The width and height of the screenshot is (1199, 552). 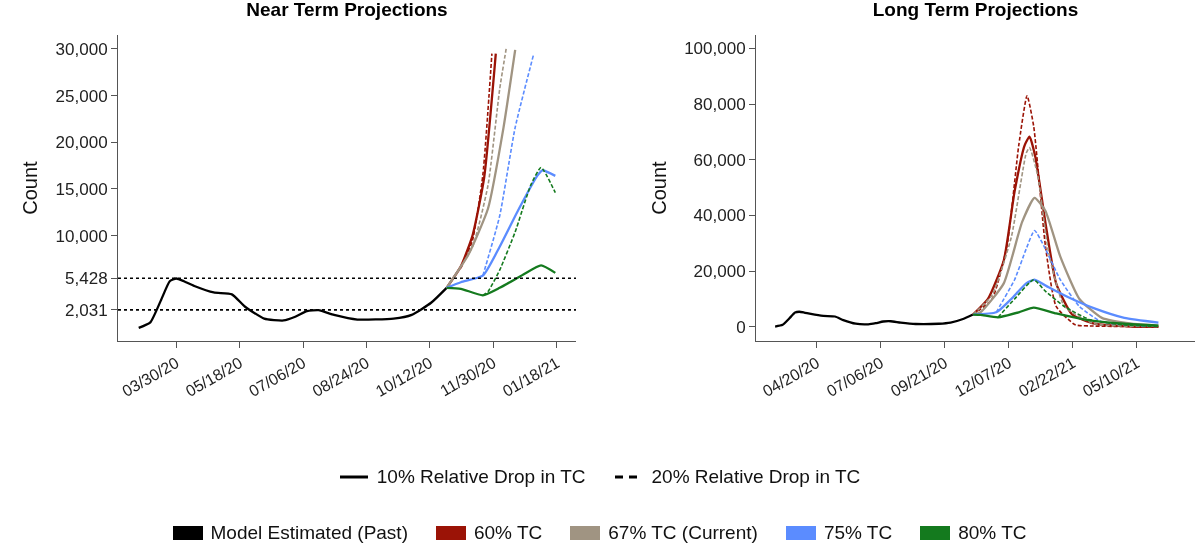 What do you see at coordinates (86, 279) in the screenshot?
I see `y-tick-label: 5,428` at bounding box center [86, 279].